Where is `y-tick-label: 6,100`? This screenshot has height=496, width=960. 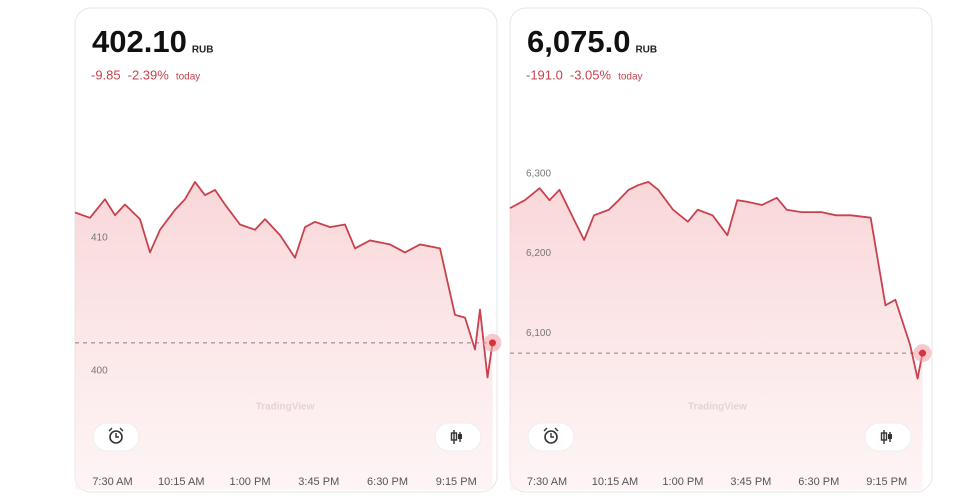
y-tick-label: 6,100 is located at coordinates (538, 333).